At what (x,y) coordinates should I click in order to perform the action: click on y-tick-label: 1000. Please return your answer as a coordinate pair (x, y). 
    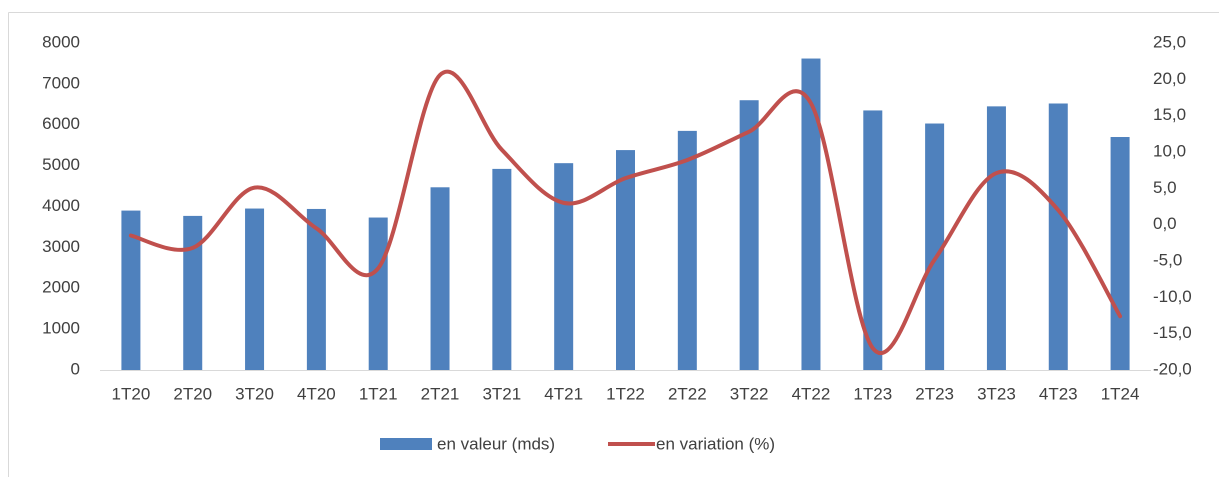
    Looking at the image, I should click on (61, 328).